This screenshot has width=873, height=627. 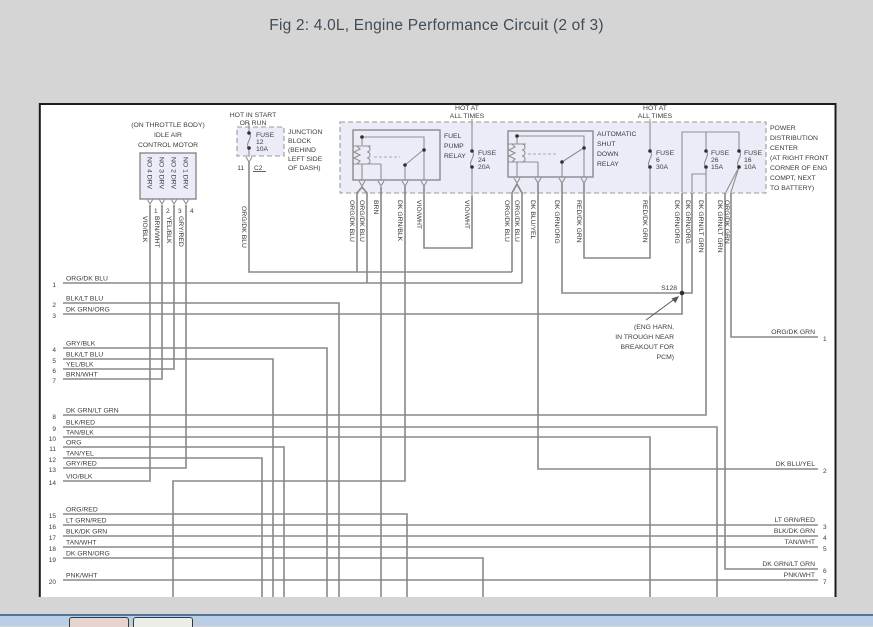 What do you see at coordinates (144, 229) in the screenshot?
I see `iac-wire-1: VIO/BLK` at bounding box center [144, 229].